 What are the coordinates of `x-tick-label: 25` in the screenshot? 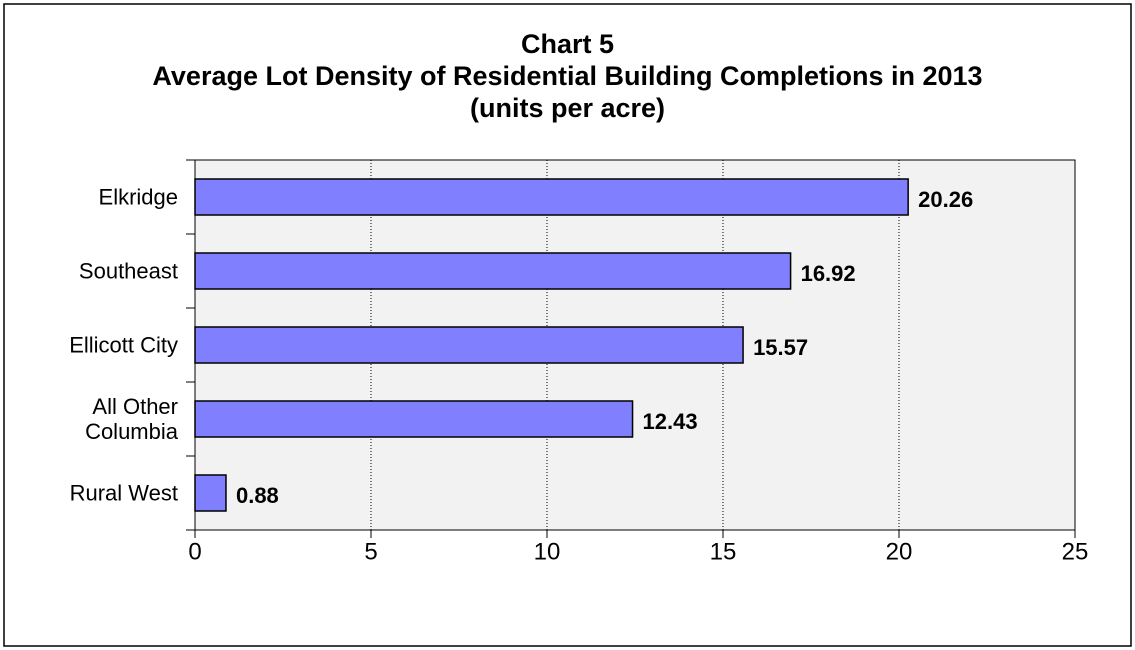 It's located at (1075, 551).